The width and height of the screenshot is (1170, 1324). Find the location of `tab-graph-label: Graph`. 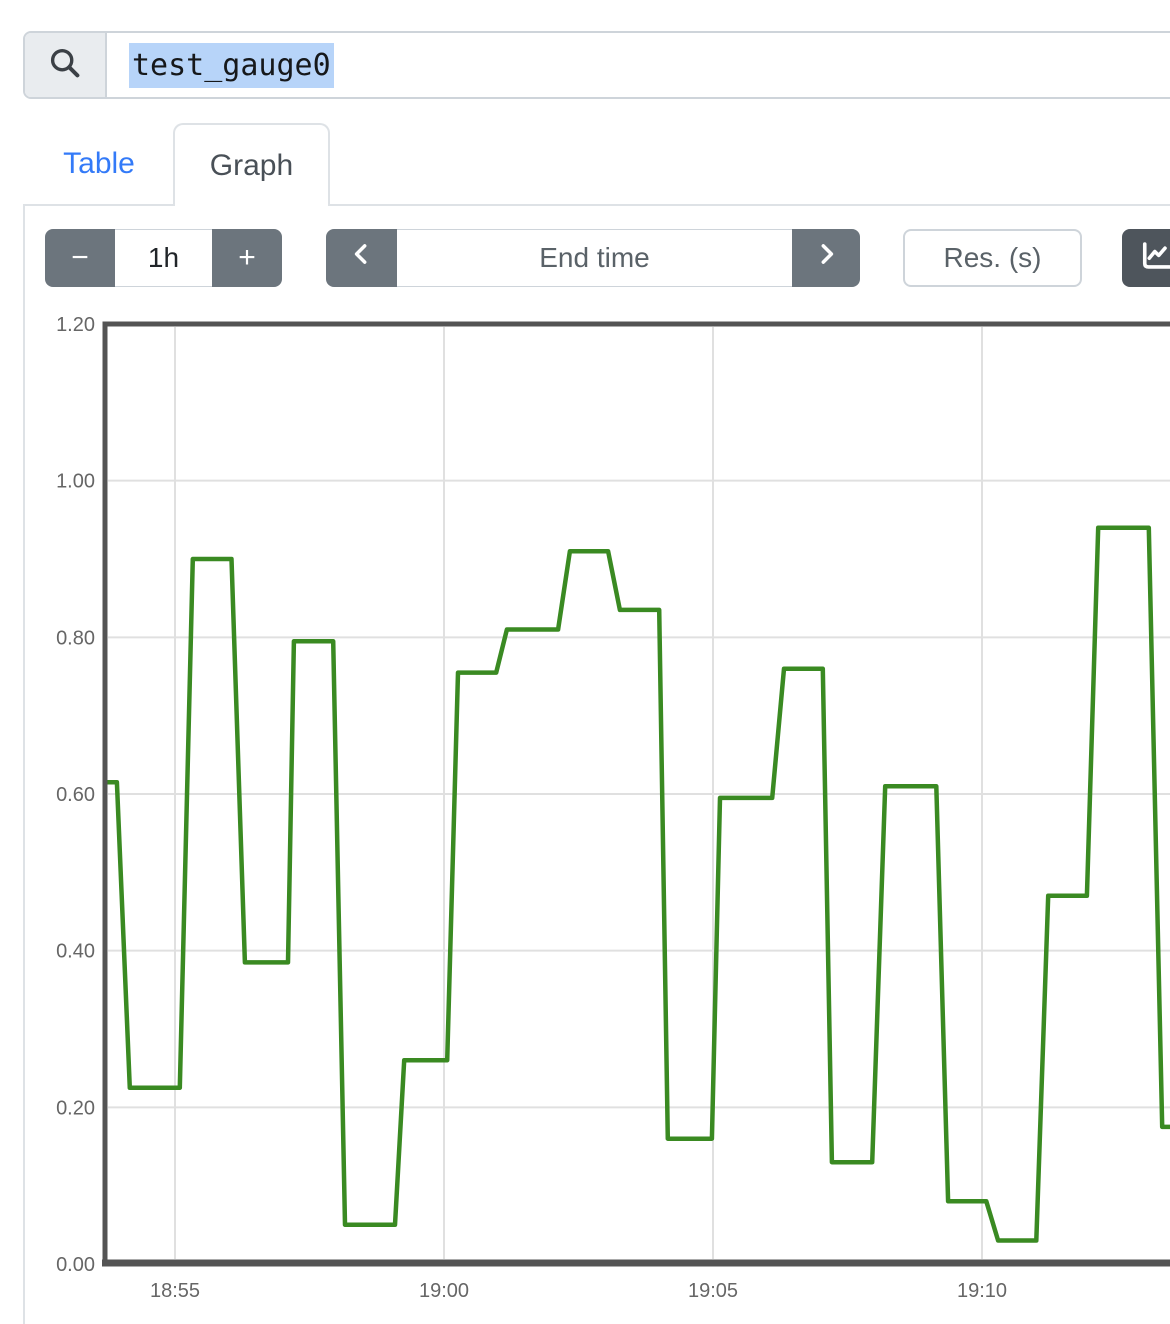

tab-graph-label: Graph is located at coordinates (251, 165).